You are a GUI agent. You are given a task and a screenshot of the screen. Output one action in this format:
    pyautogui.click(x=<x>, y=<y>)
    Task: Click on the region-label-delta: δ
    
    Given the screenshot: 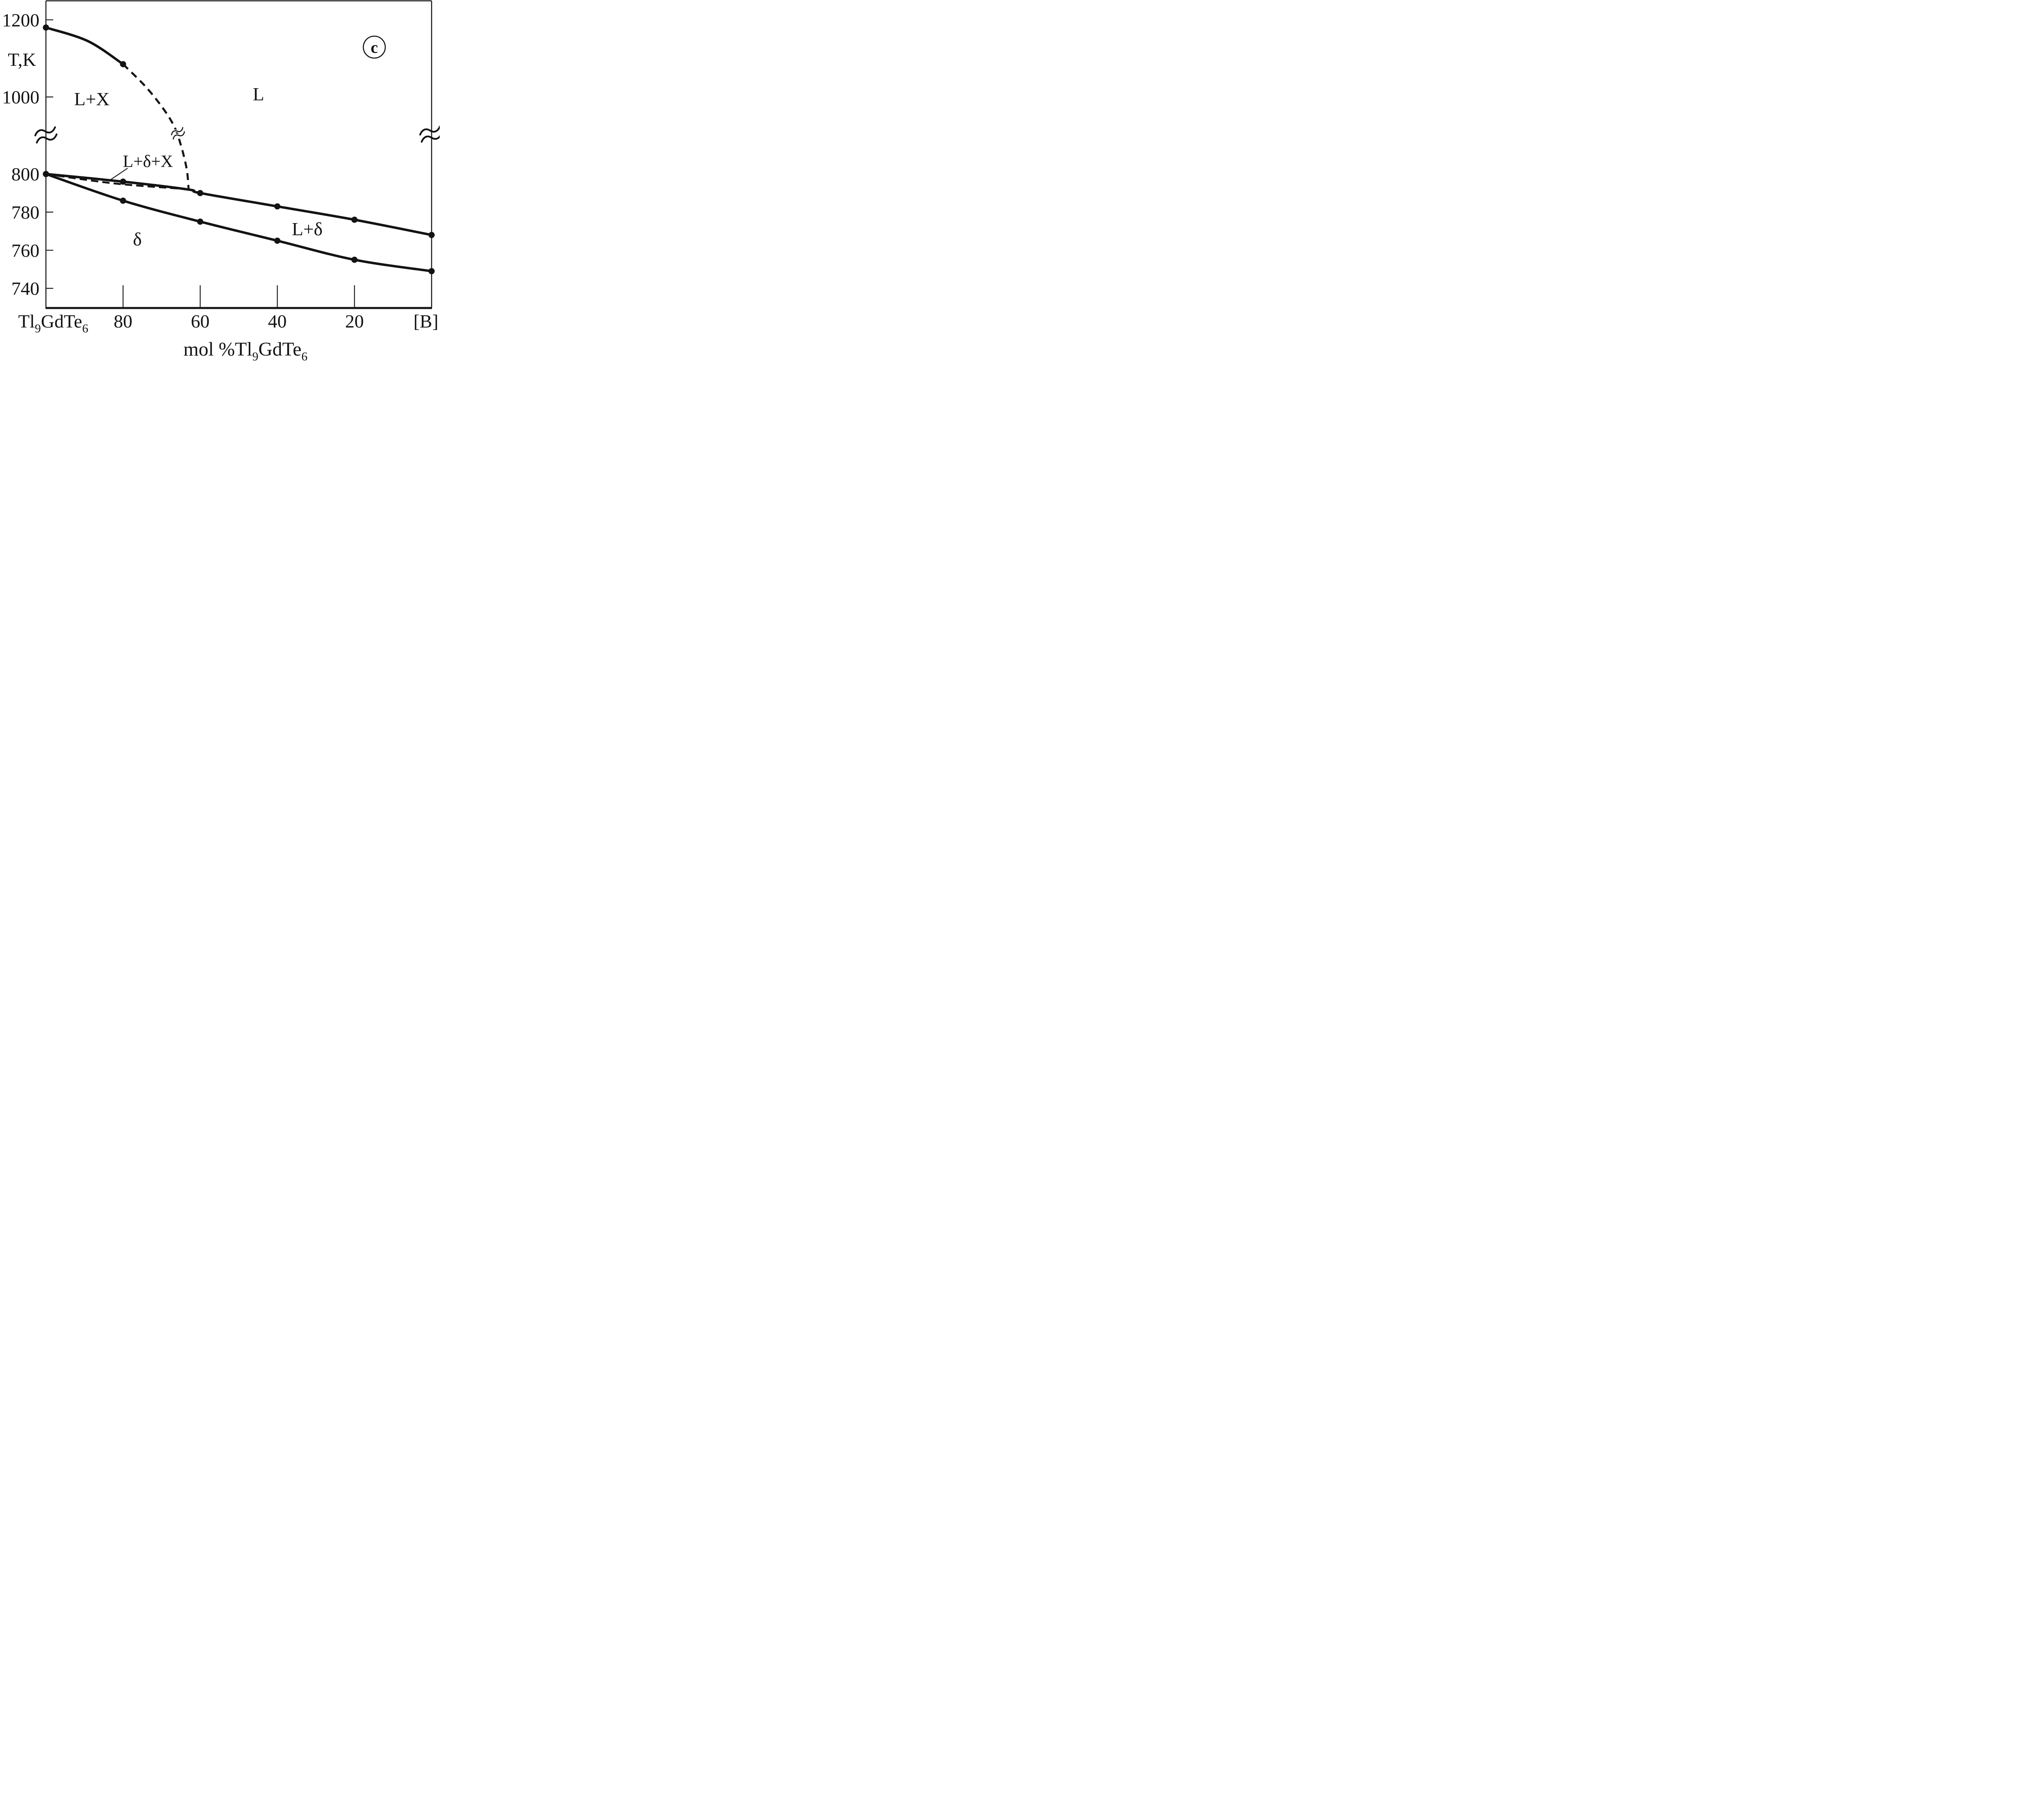 What is the action you would take?
    pyautogui.click(x=137, y=239)
    